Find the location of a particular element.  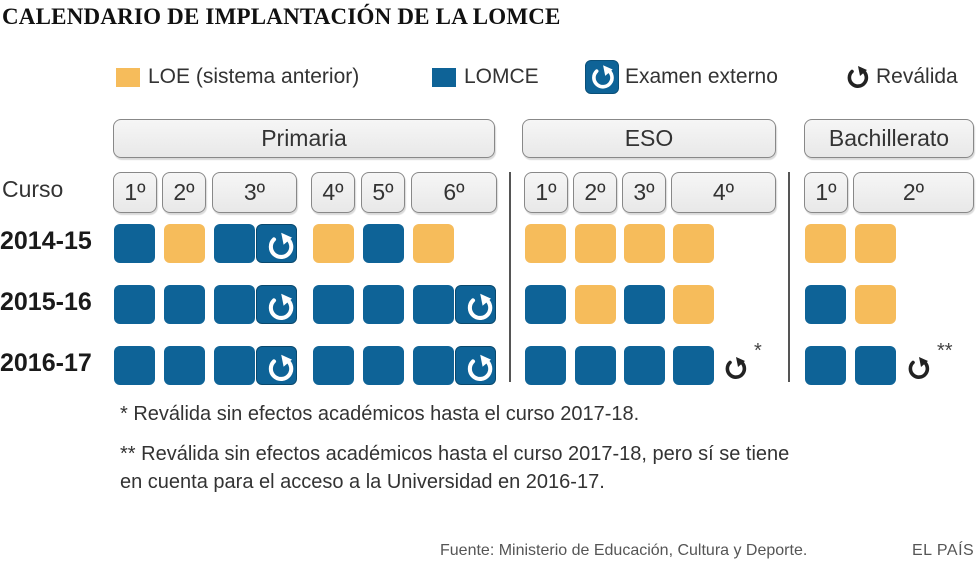

grade-eso-1: 1º is located at coordinates (546, 192).